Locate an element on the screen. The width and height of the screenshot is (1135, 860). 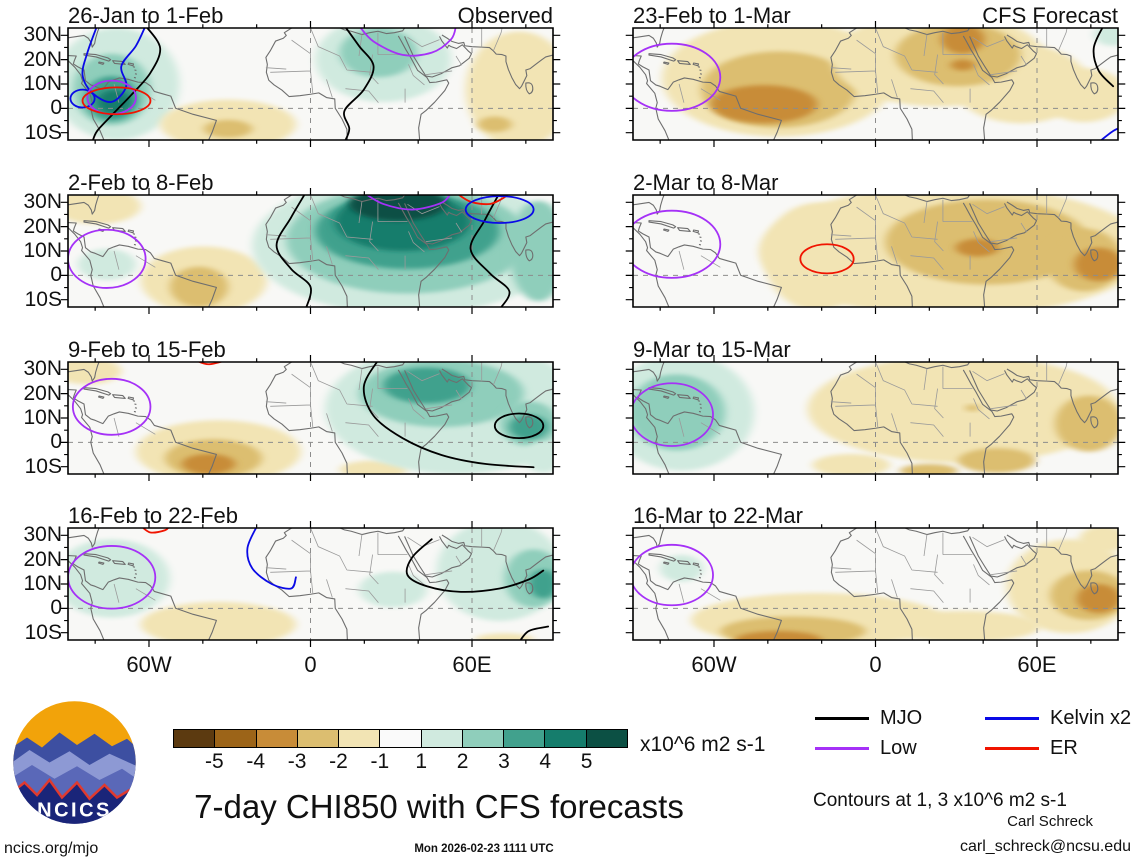
panel-obs-week4: 16-Feb to 22-Feb is located at coordinates (310, 571).